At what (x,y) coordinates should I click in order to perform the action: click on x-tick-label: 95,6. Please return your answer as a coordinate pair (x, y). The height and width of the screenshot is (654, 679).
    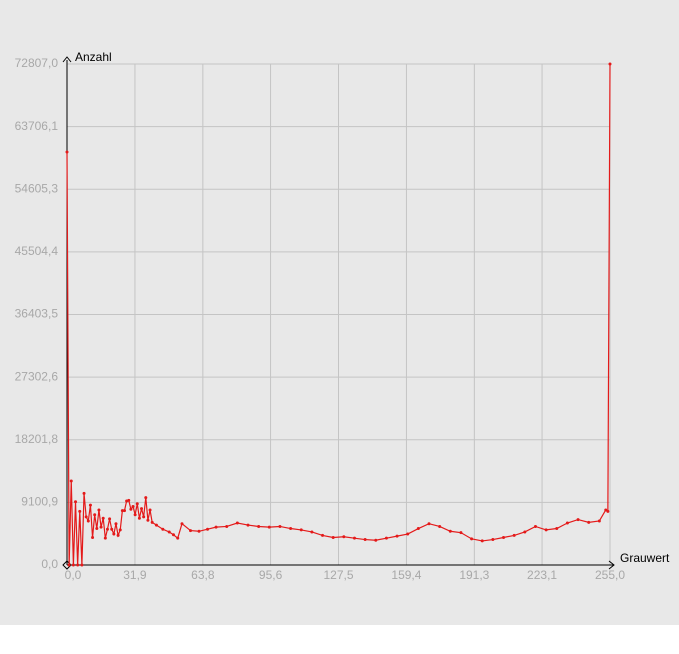
    Looking at the image, I should click on (271, 575).